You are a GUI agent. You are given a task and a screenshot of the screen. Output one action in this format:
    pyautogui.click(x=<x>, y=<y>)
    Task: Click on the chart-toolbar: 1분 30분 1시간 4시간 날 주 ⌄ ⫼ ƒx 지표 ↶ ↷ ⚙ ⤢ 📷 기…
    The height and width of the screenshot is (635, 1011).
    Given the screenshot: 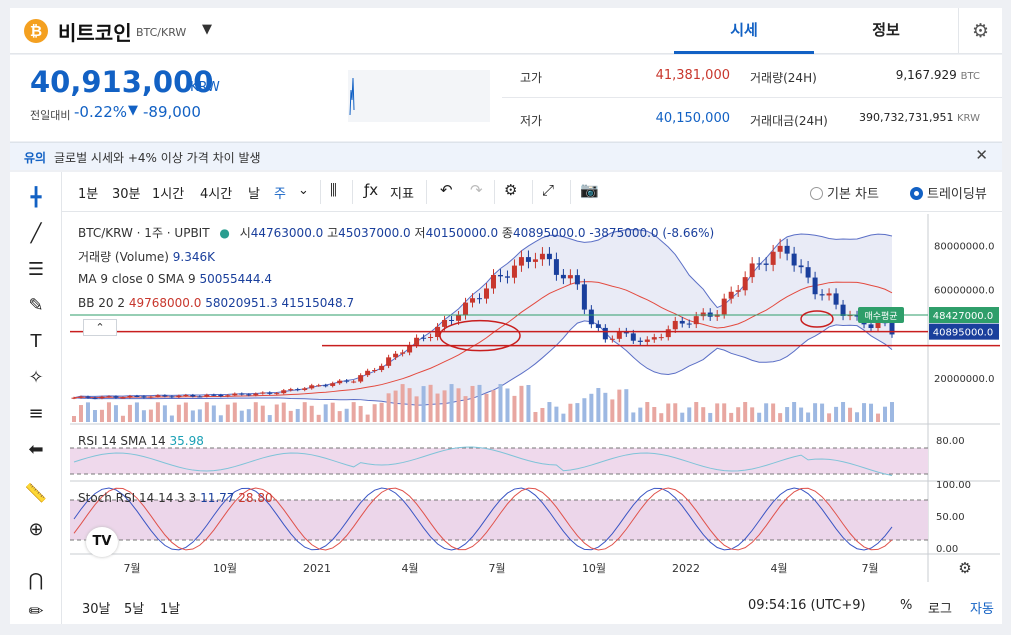 What is the action you would take?
    pyautogui.click(x=532, y=192)
    